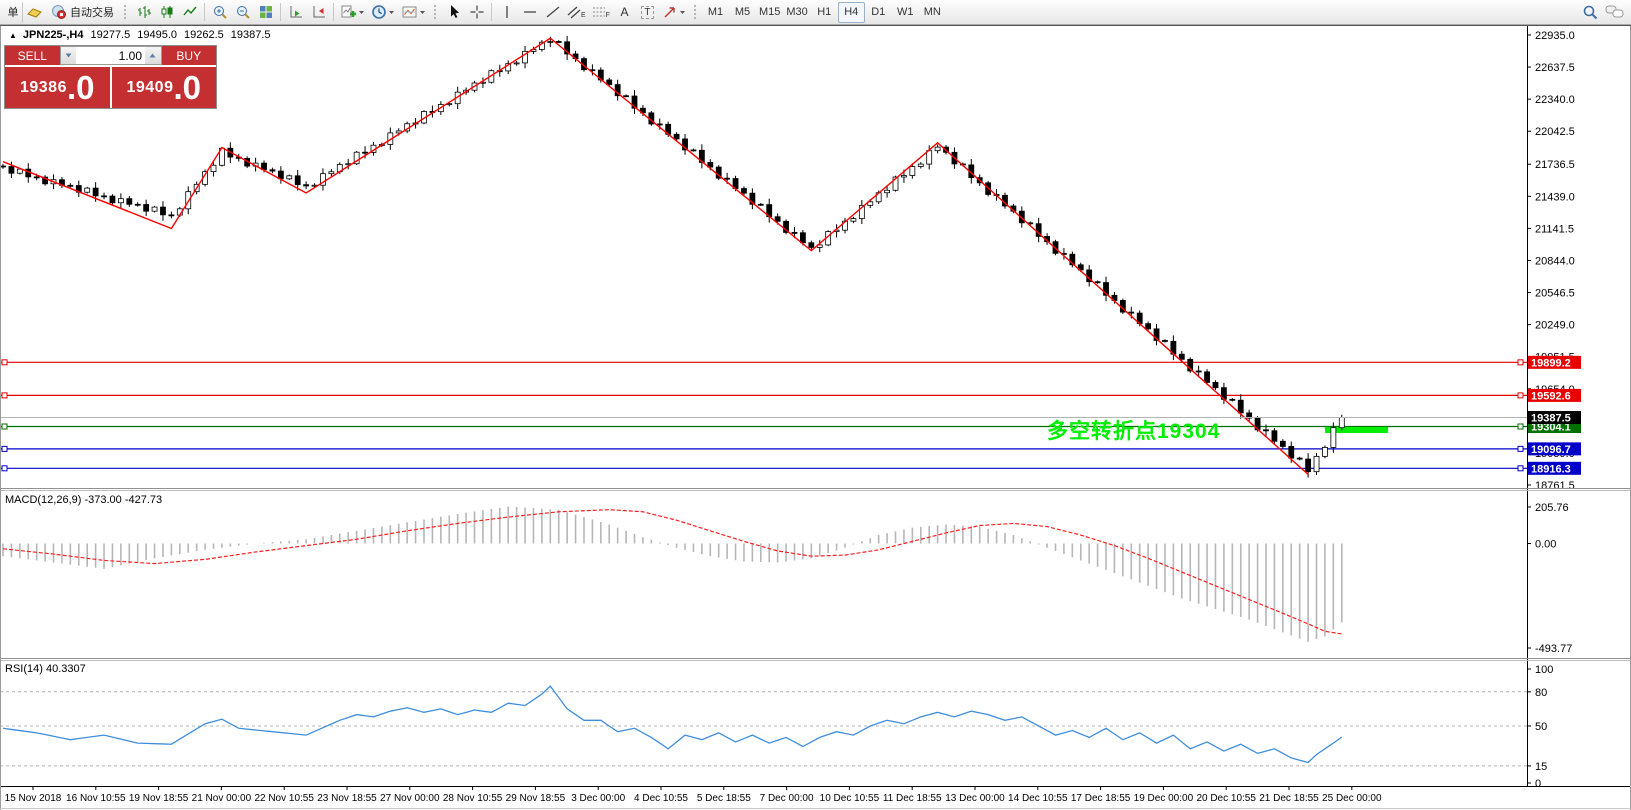  I want to click on cursor-arrow-icon, so click(454, 11).